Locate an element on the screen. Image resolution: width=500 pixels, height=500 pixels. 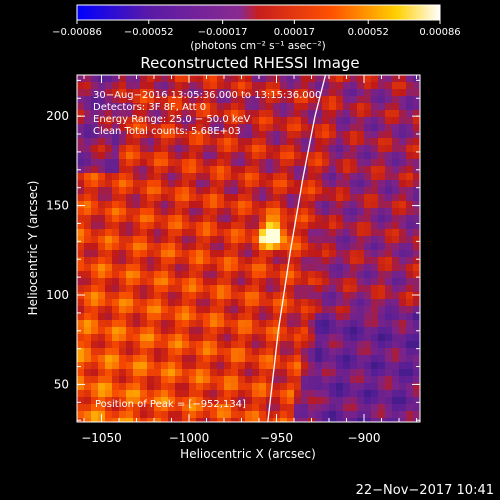
footer-timestamp: 22−Nov−2017 10:41 is located at coordinates (425, 490).